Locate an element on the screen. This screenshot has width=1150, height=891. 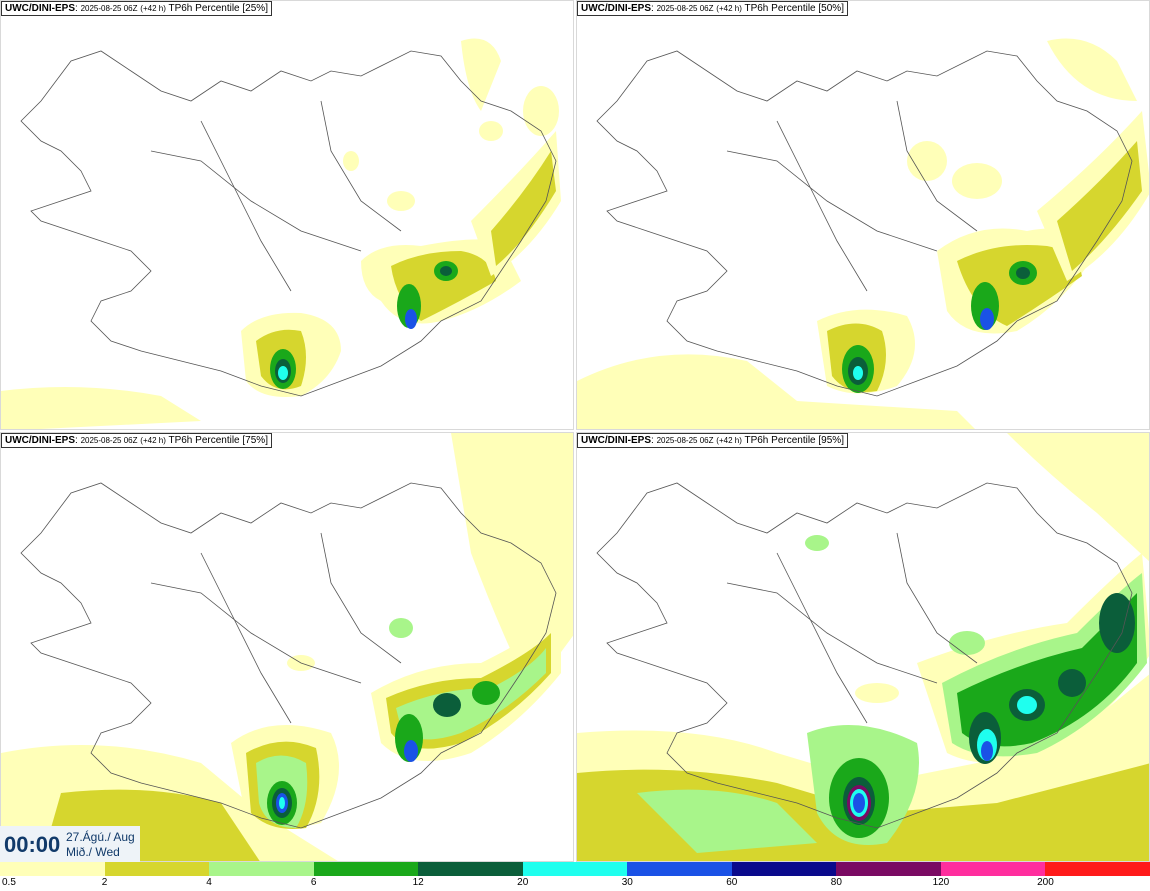
colorbar-tick-label: 80 is located at coordinates (836, 882).